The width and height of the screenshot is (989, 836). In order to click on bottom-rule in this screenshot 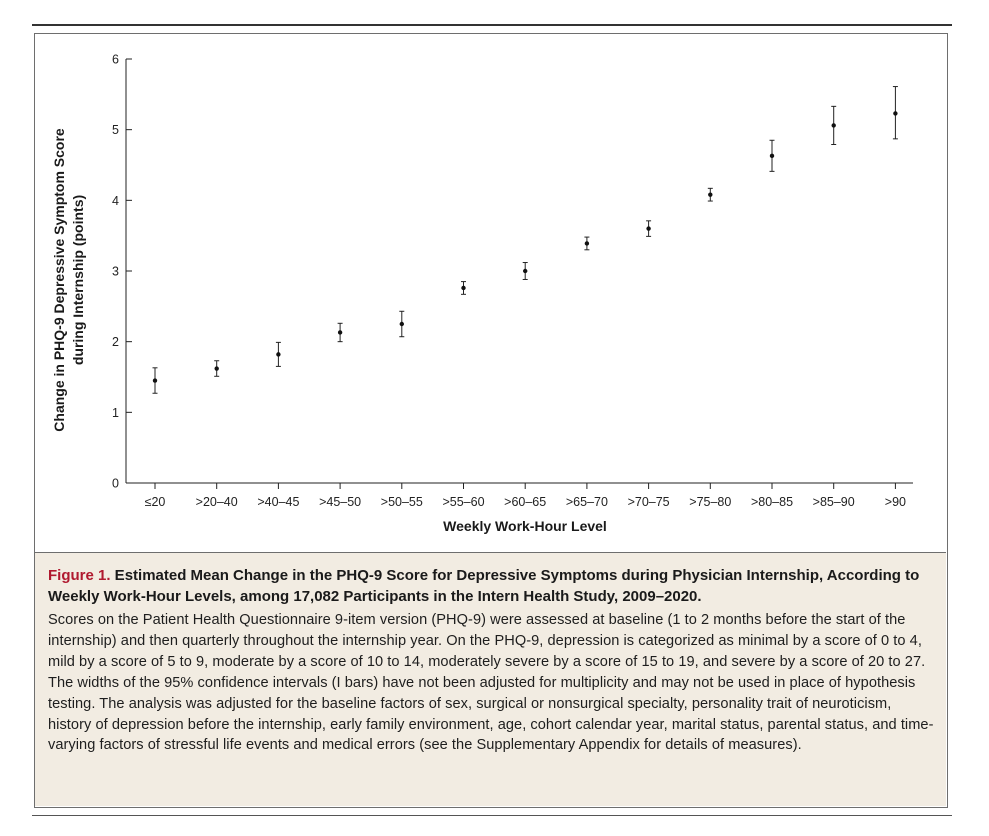, I will do `click(492, 815)`.